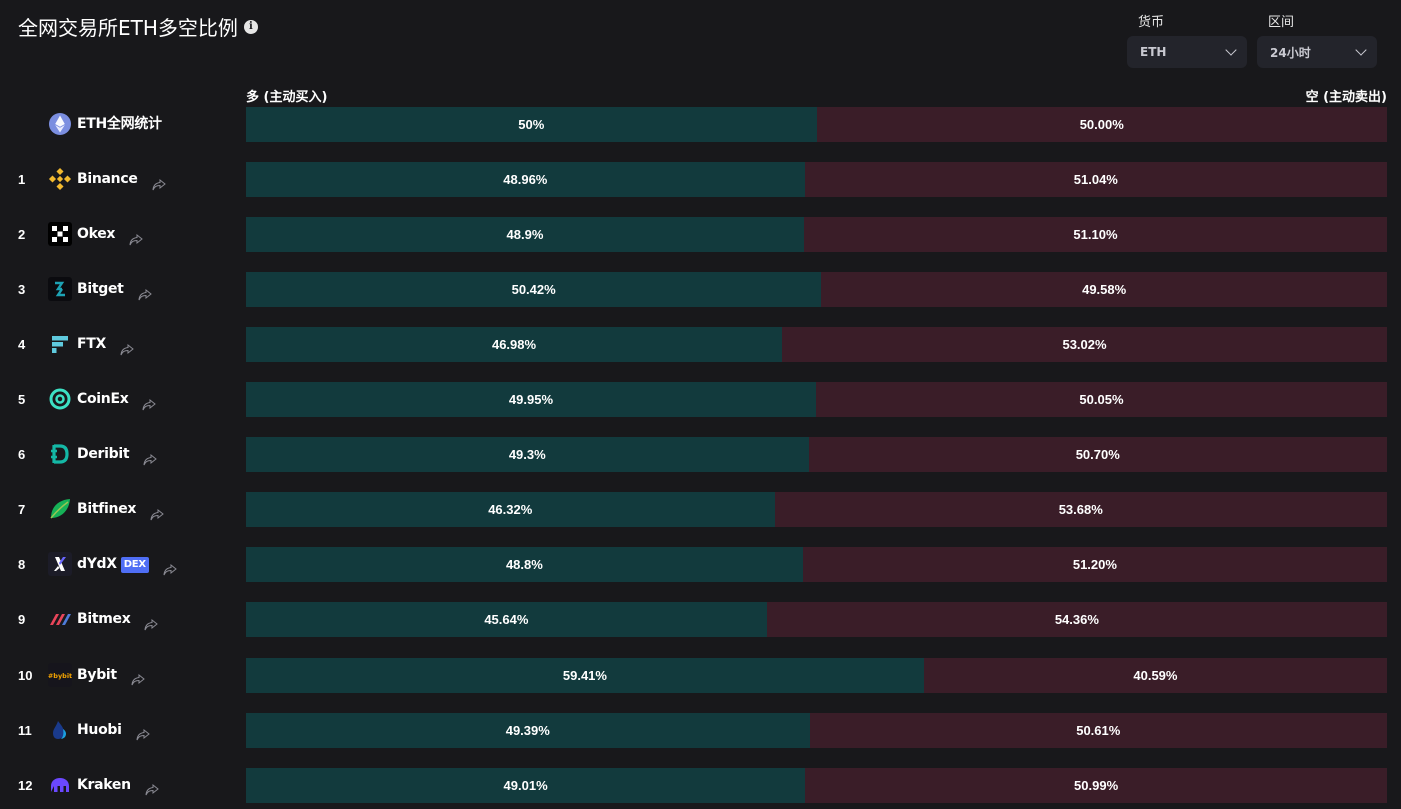 The width and height of the screenshot is (1401, 809). What do you see at coordinates (119, 124) in the screenshot?
I see `exchange-name: ETH全网统计` at bounding box center [119, 124].